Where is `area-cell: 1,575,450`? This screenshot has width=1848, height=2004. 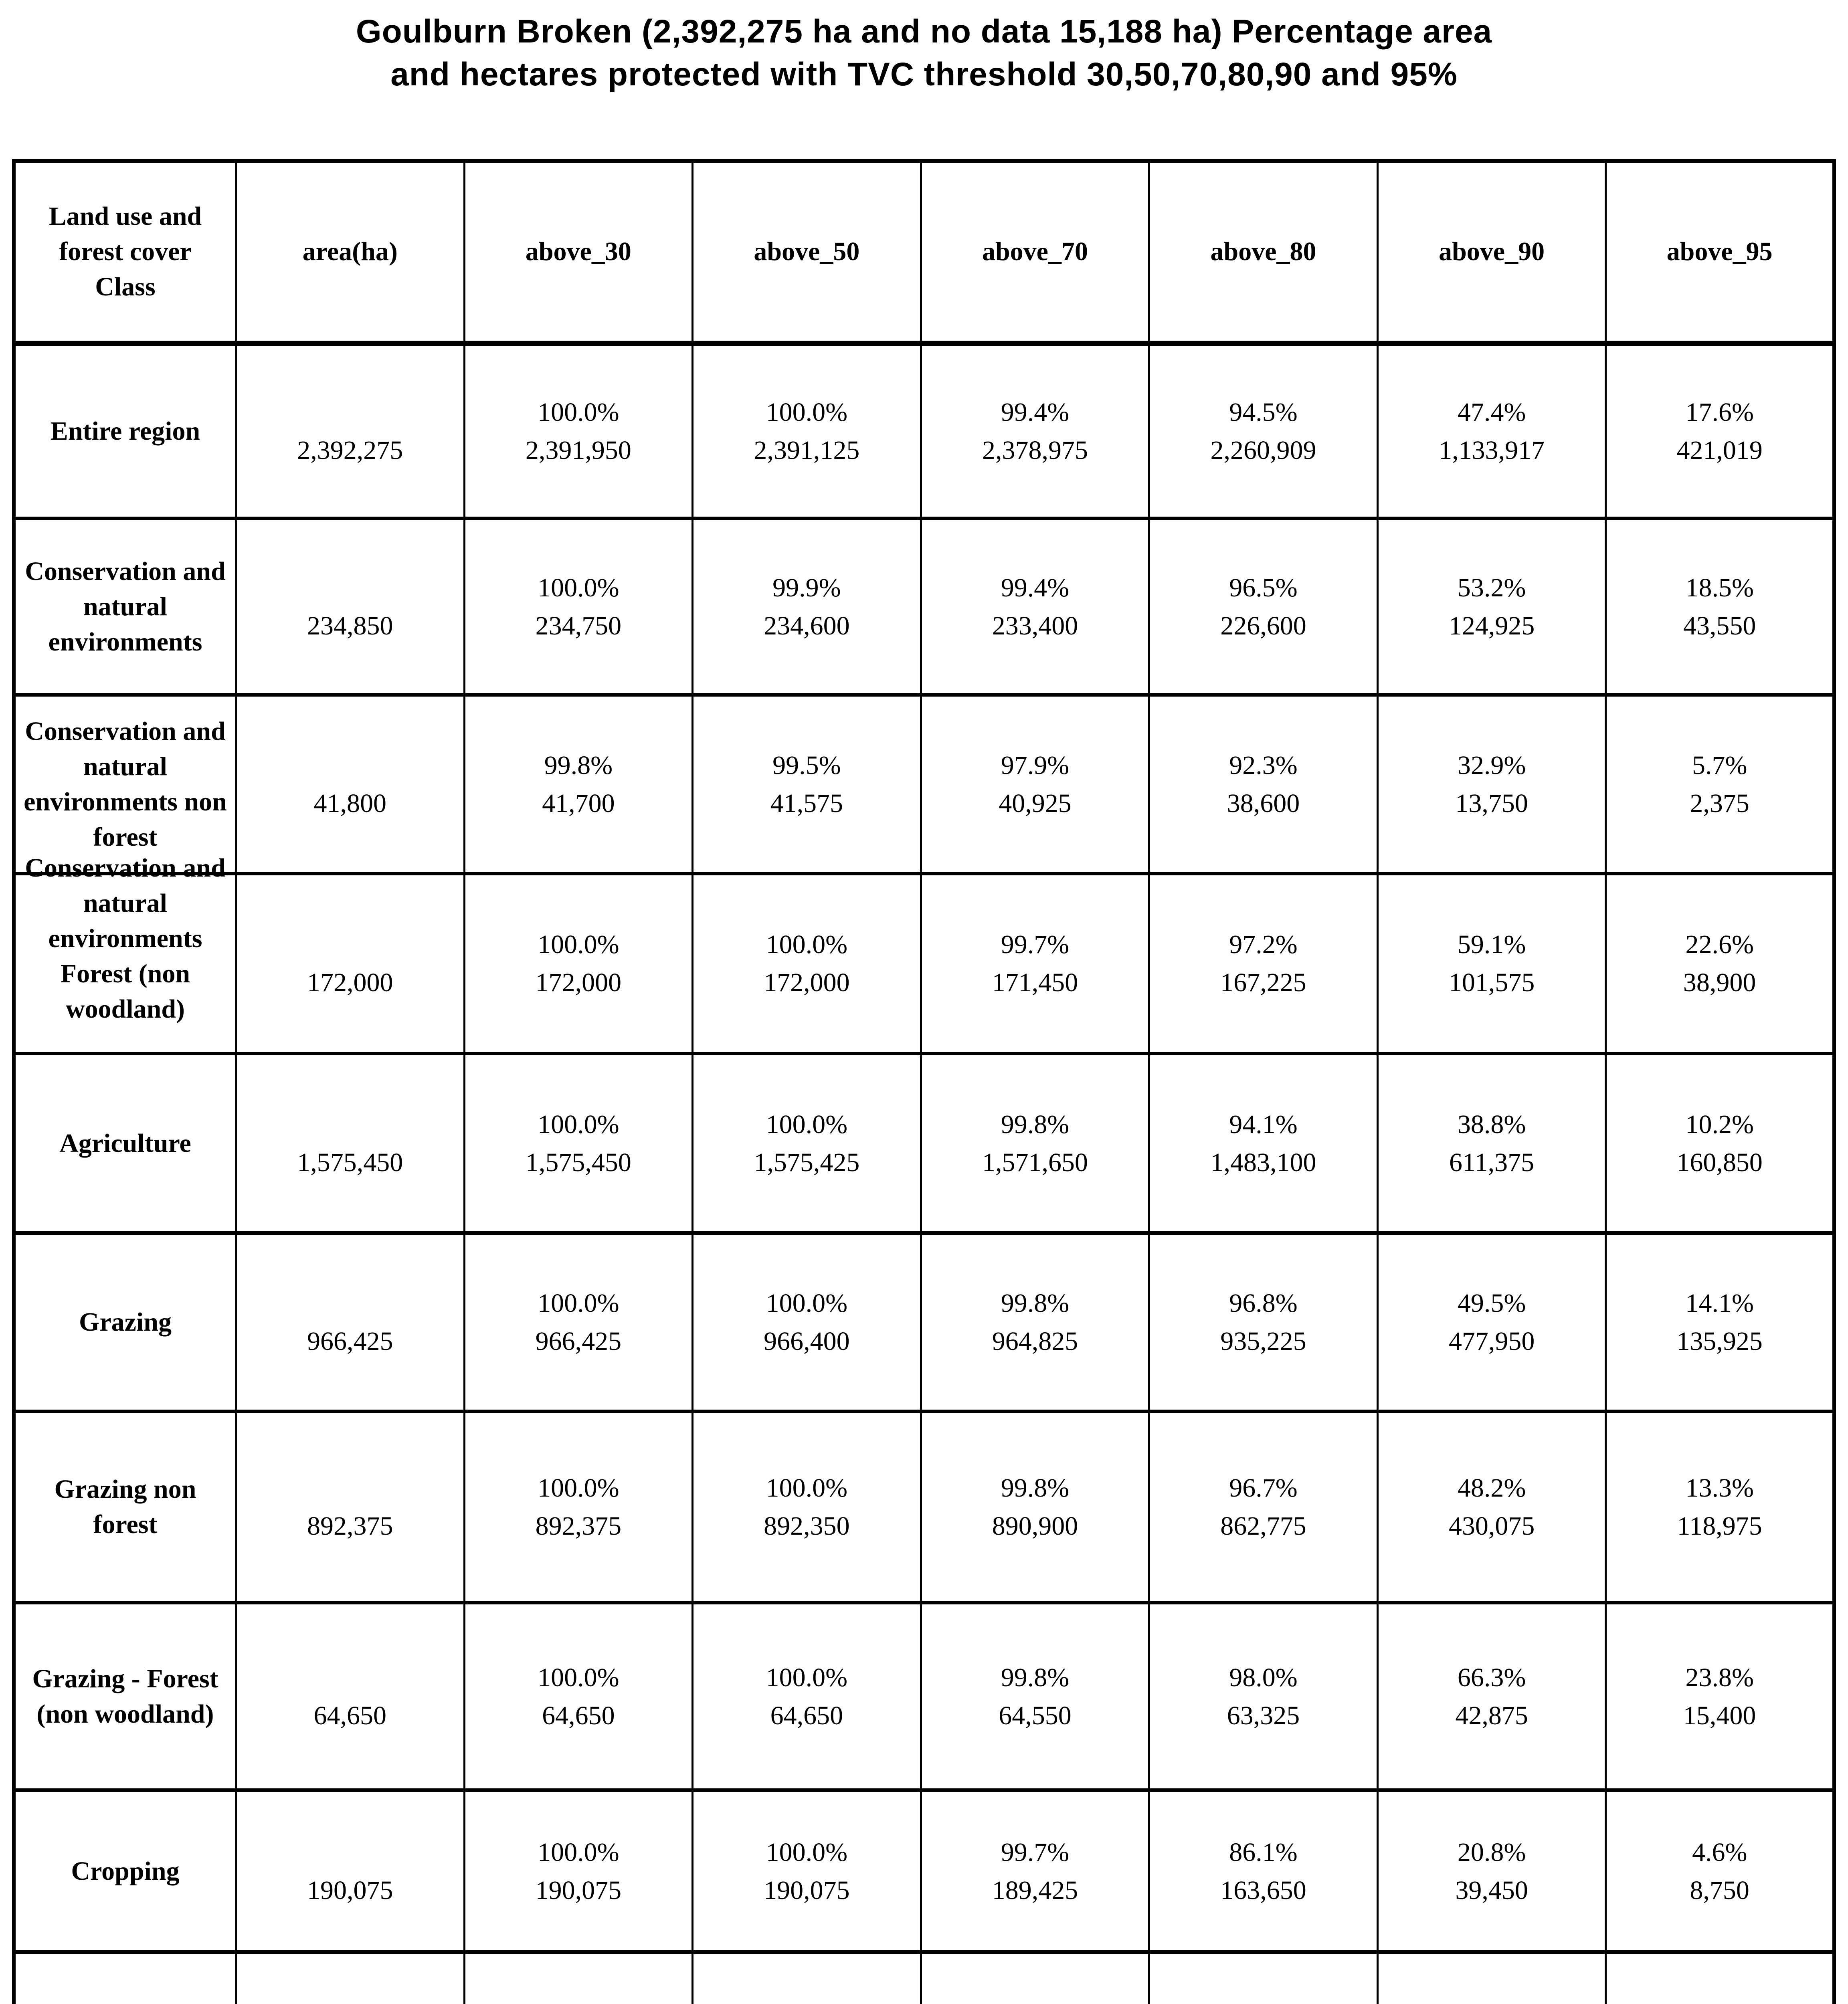
area-cell: 1,575,450 is located at coordinates (350, 1143).